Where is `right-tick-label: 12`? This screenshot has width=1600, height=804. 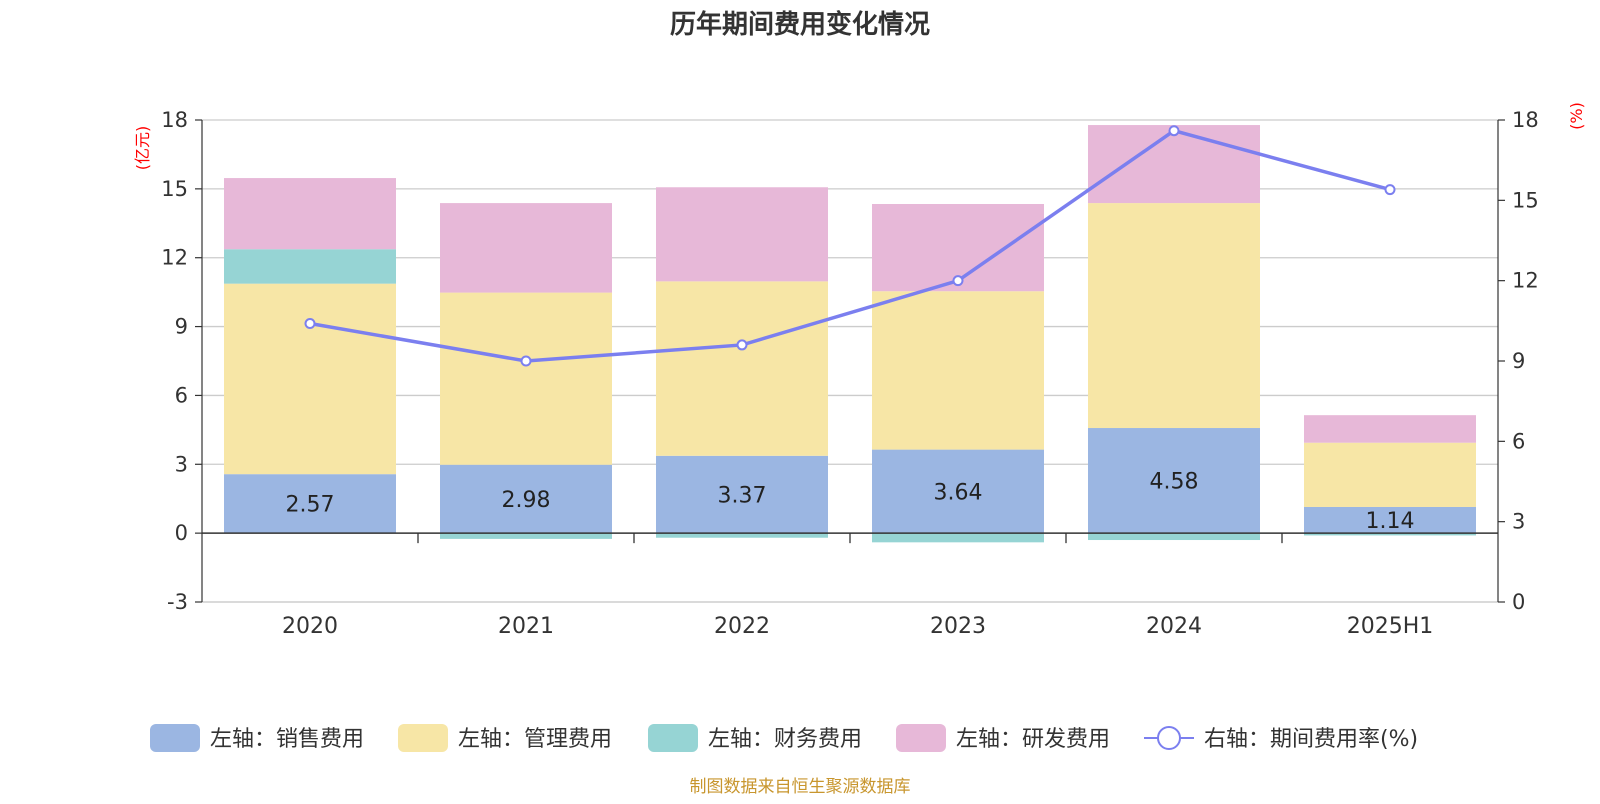 right-tick-label: 12 is located at coordinates (1525, 281).